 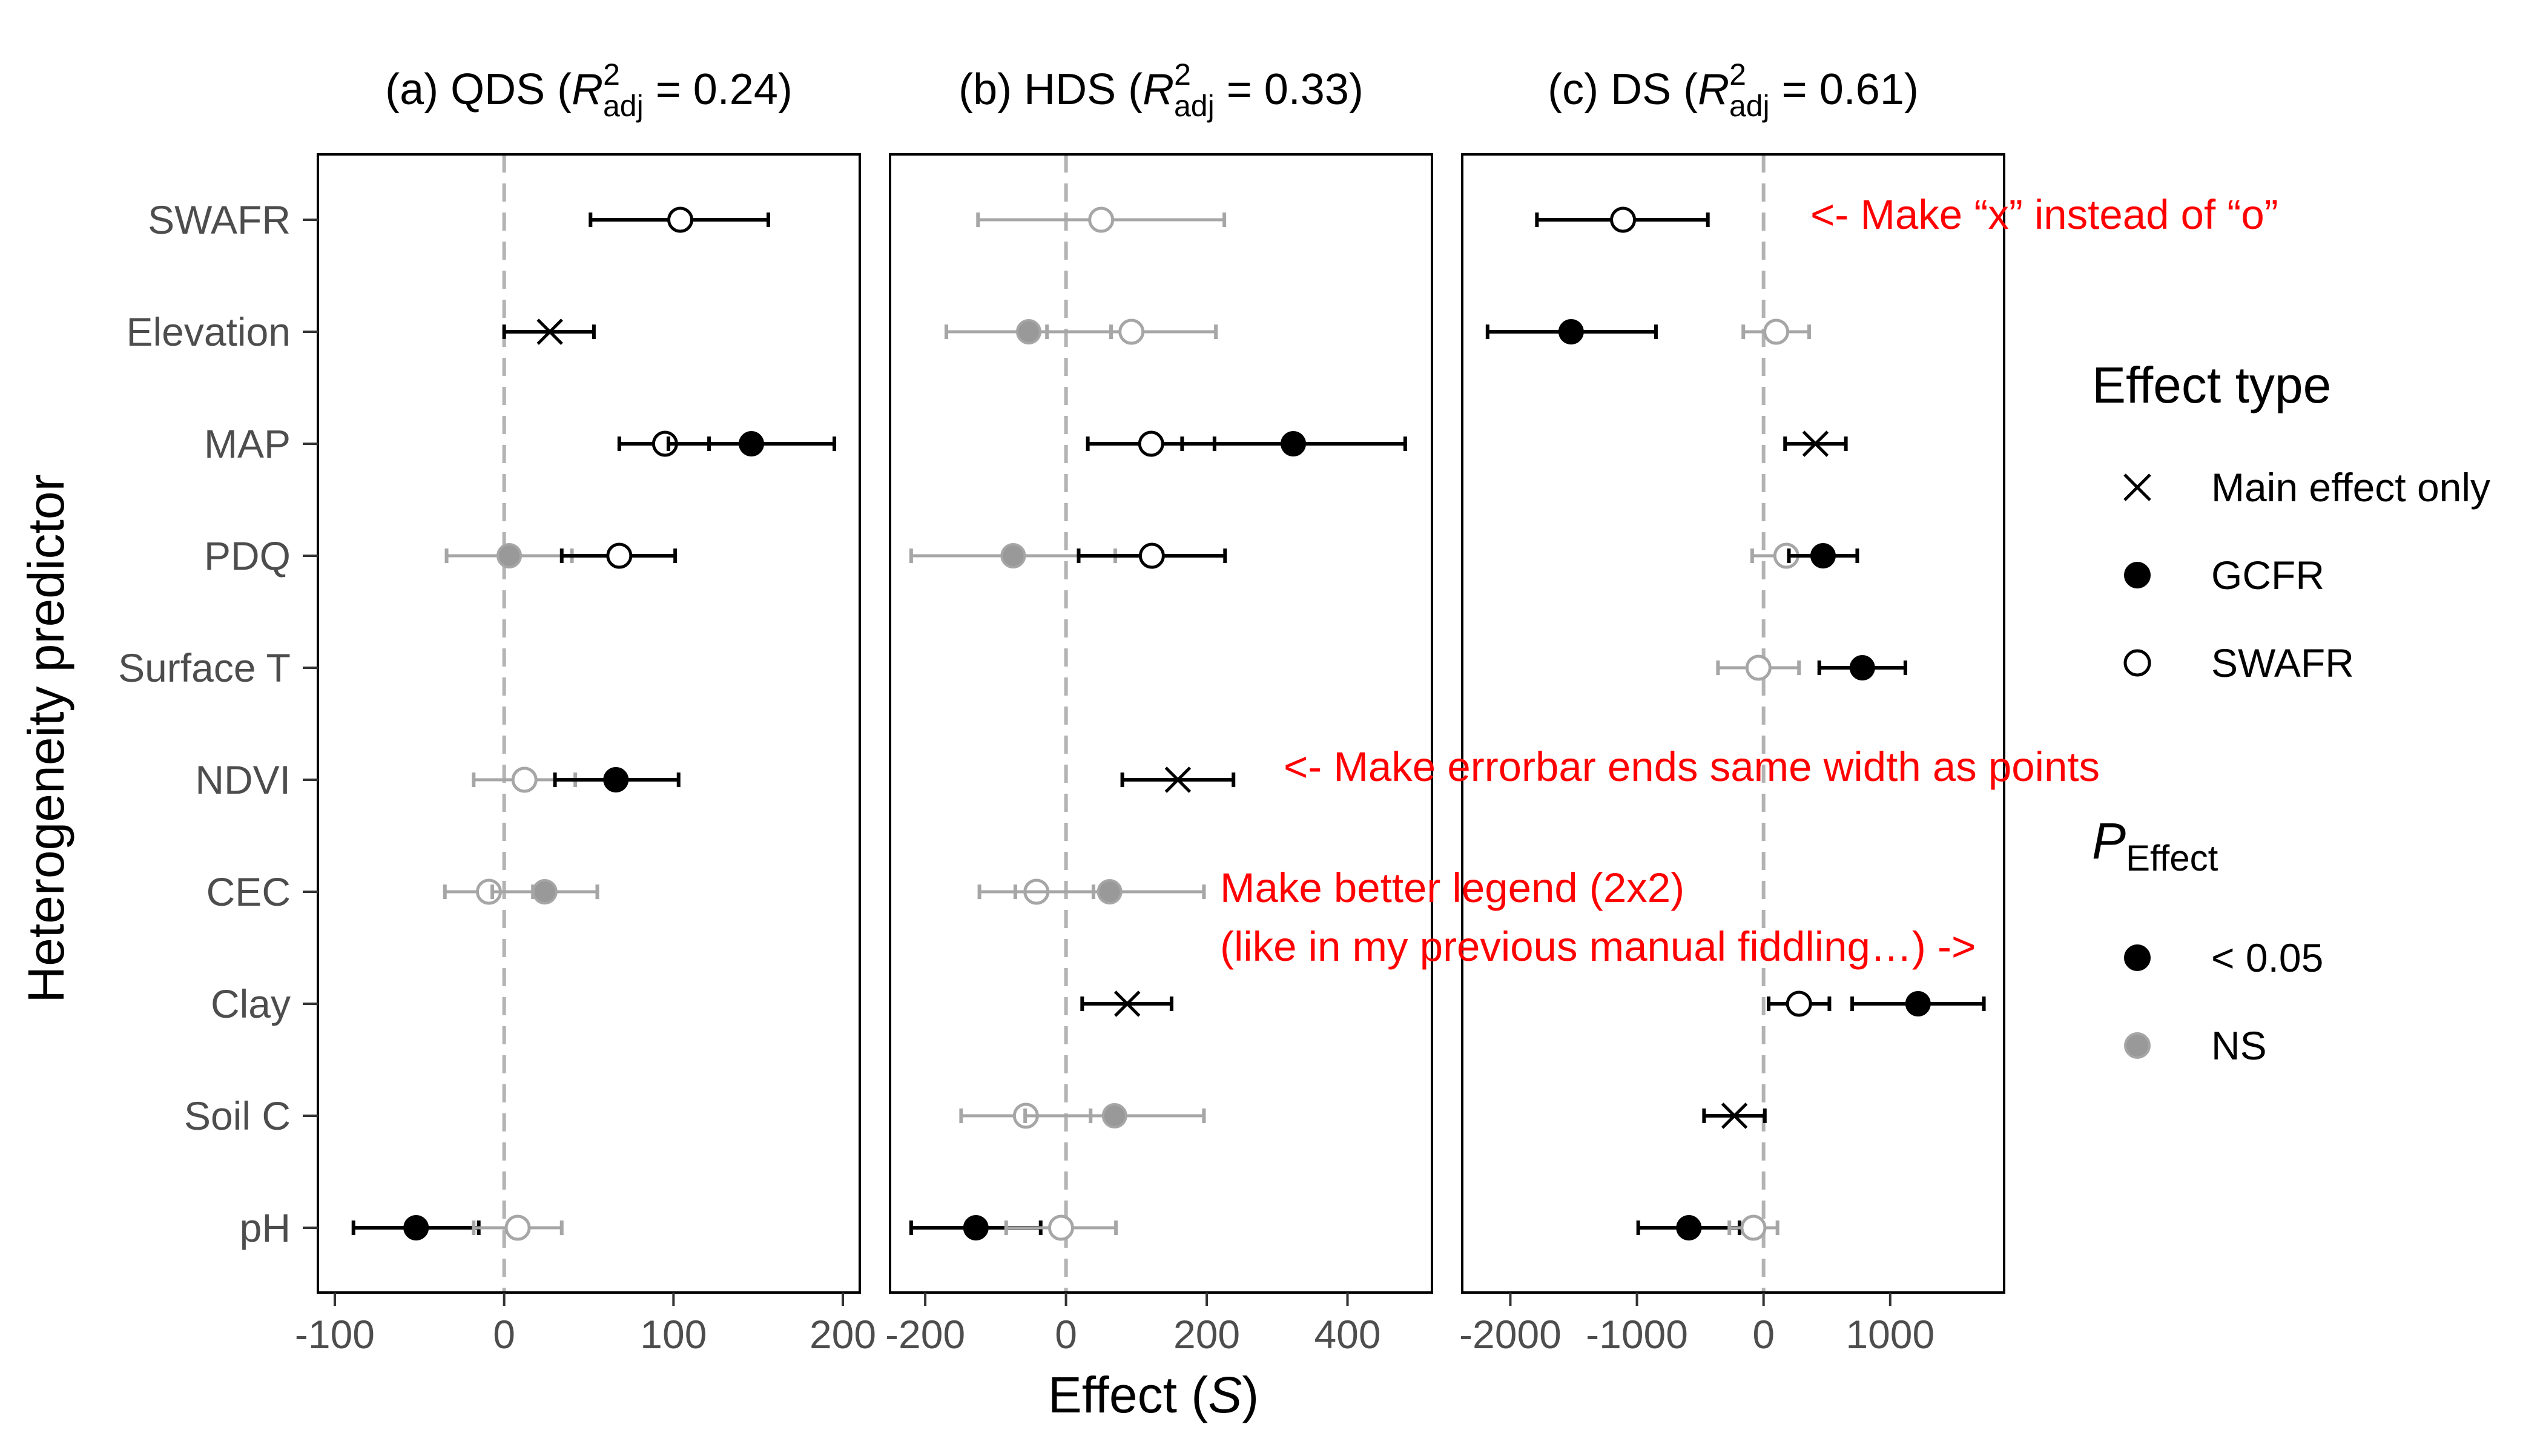 What do you see at coordinates (2351, 487) in the screenshot?
I see `legend-item-label: Main effect only` at bounding box center [2351, 487].